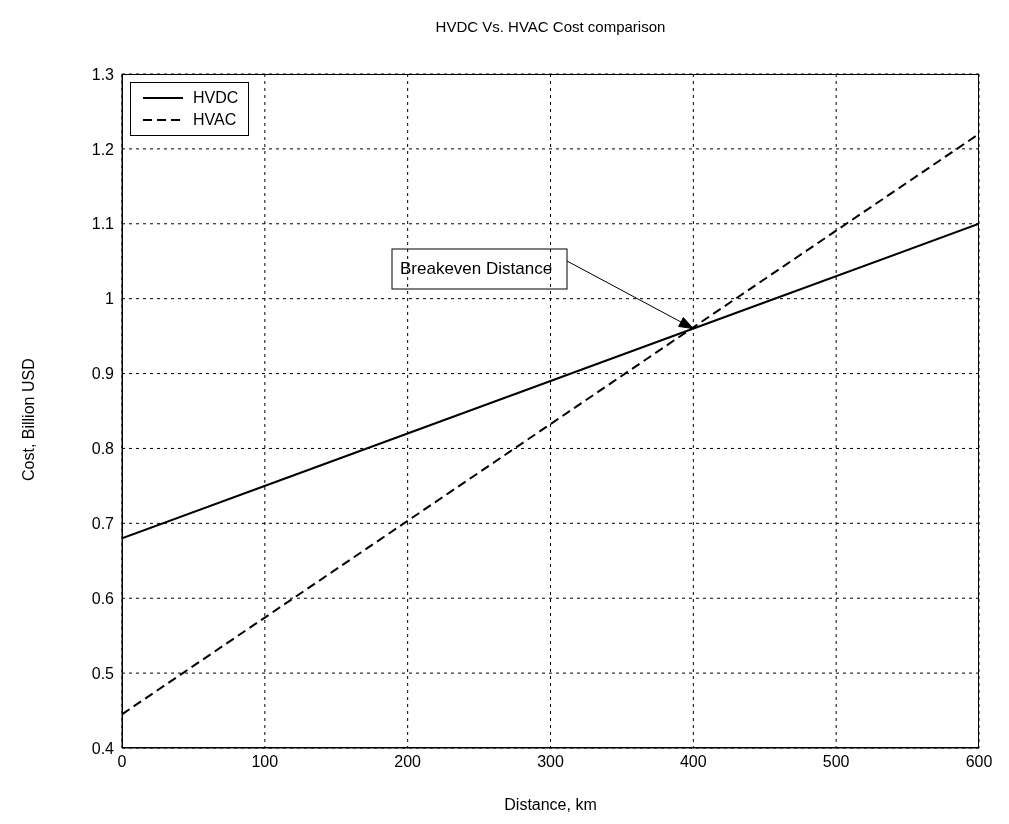 The height and width of the screenshot is (824, 1009). What do you see at coordinates (122, 762) in the screenshot?
I see `x-tick-label: 0` at bounding box center [122, 762].